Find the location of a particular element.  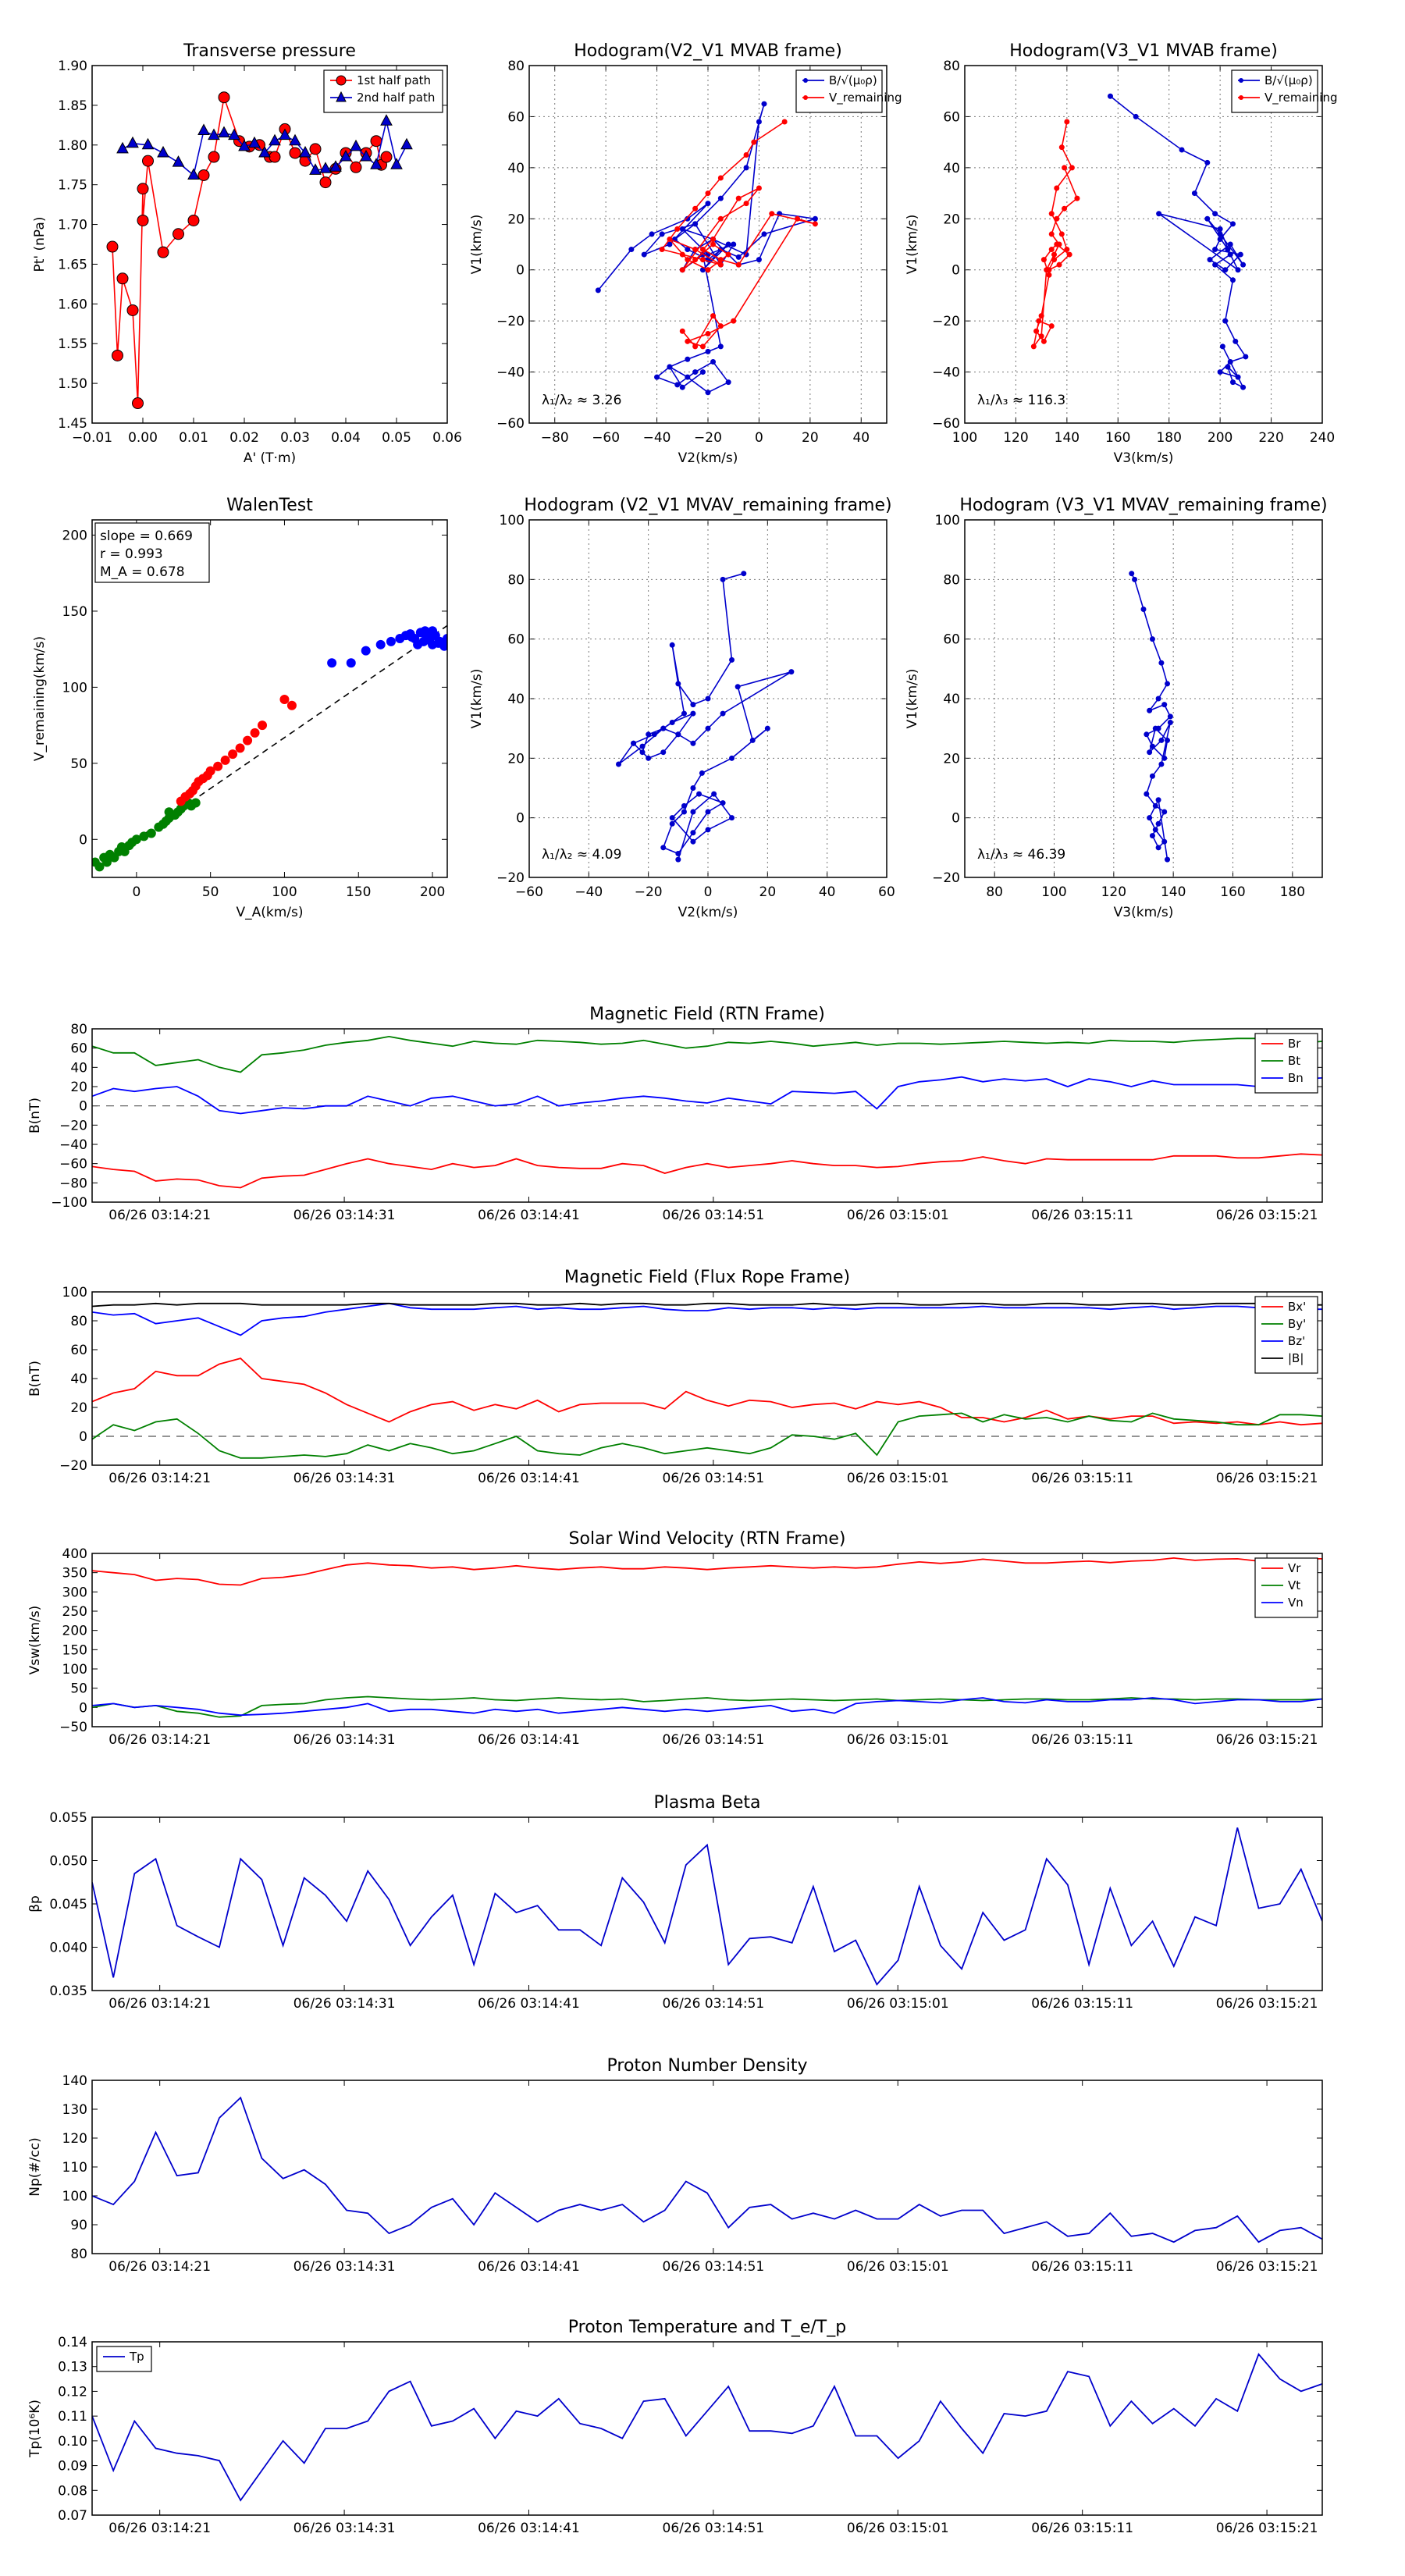

x-tick-label: 06/26 03:14:51 is located at coordinates (714, 1478).